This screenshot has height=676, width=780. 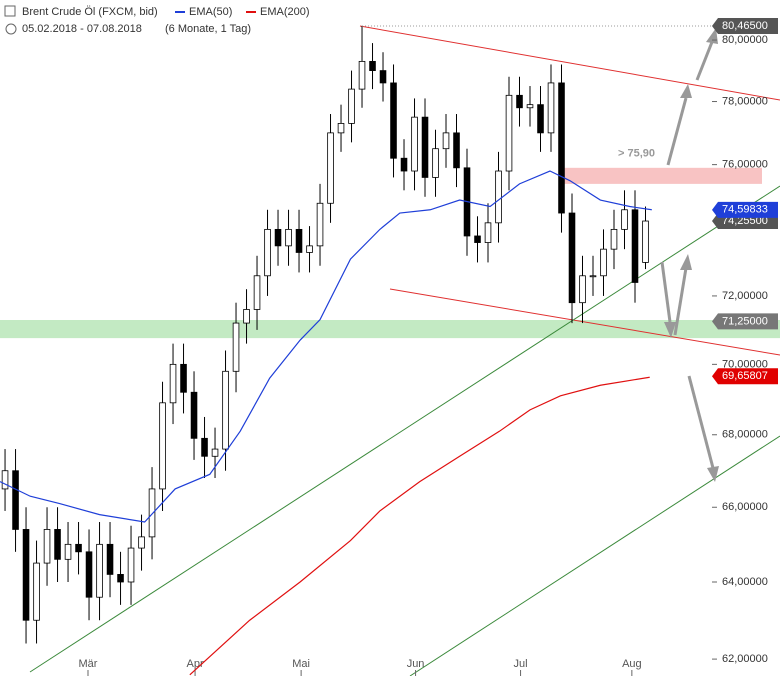 I want to click on price-label: 71,25000, so click(x=745, y=321).